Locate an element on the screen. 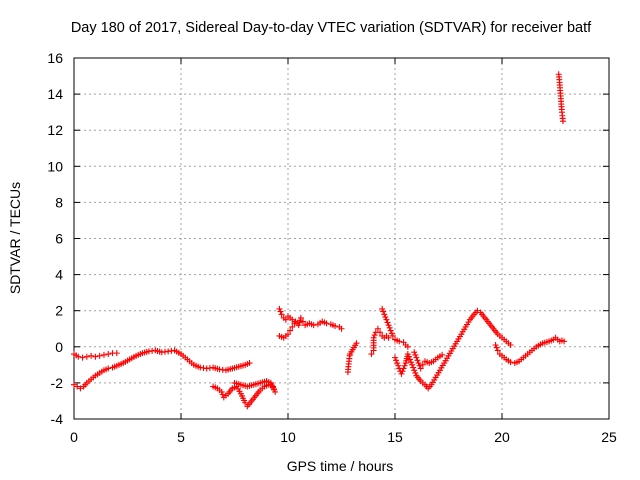  x-tick-label: 5 is located at coordinates (181, 437).